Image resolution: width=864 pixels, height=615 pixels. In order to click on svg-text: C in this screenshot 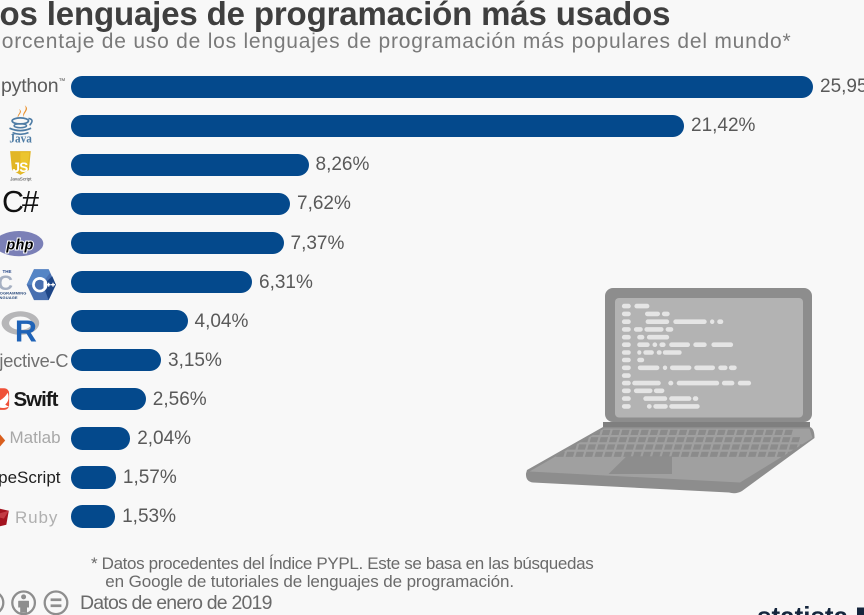, I will do `click(6, 283)`.